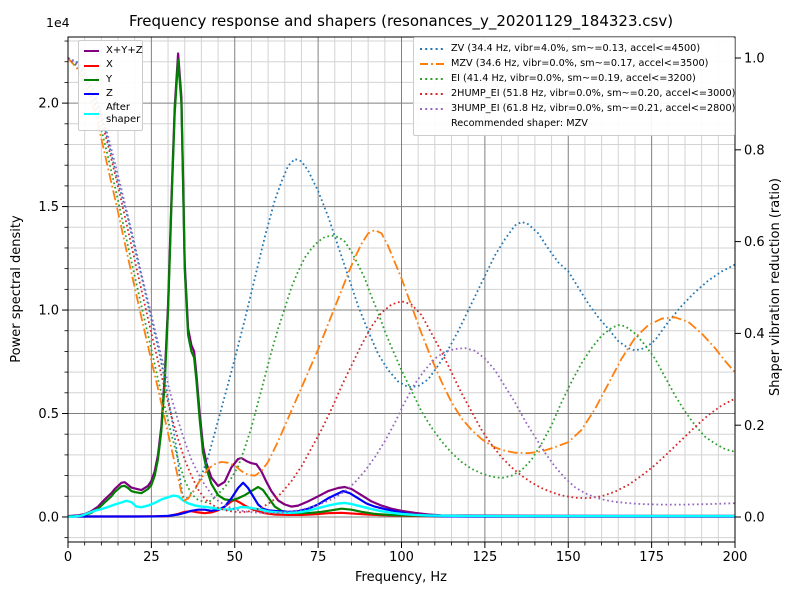 The height and width of the screenshot is (600, 800). Describe the element at coordinates (568, 557) in the screenshot. I see `x-tick-label: 150` at that location.